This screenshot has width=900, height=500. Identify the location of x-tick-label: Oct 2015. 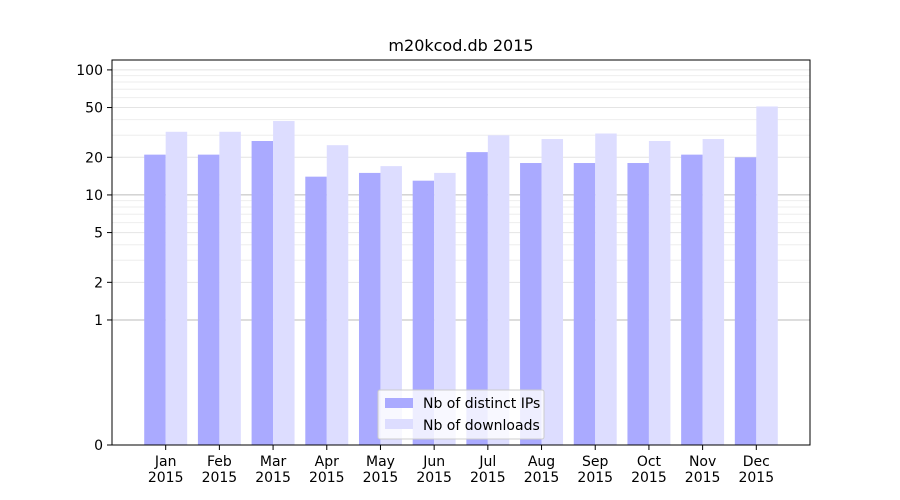
(649, 470).